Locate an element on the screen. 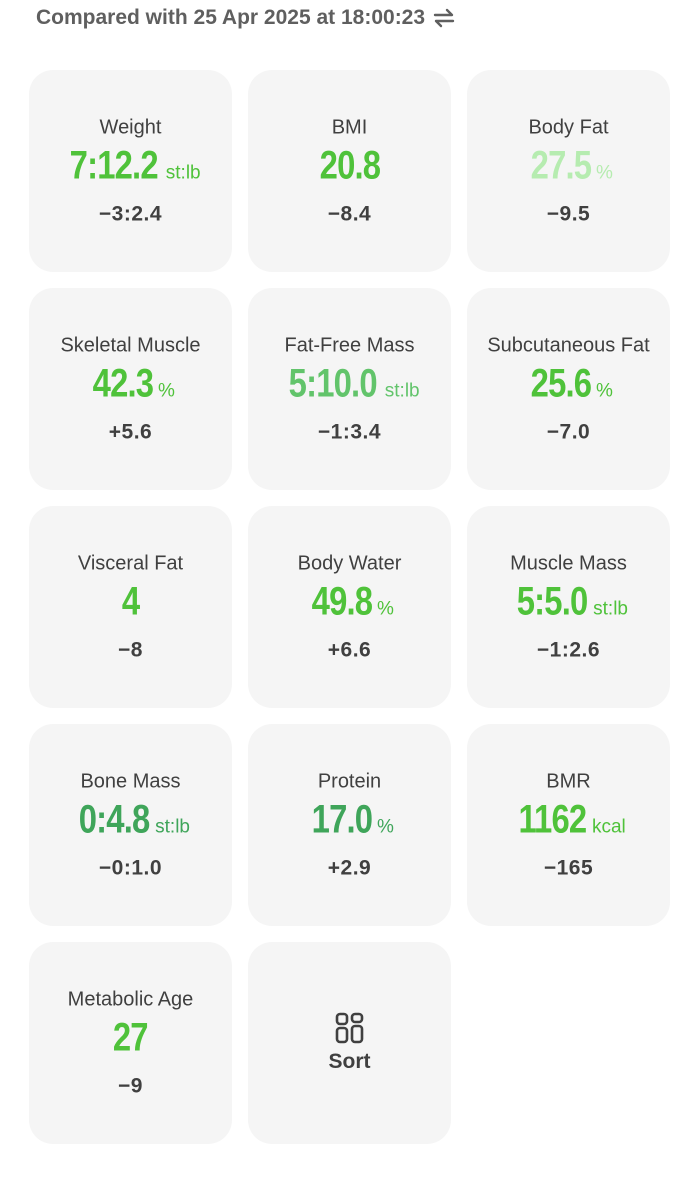  metric-value: 27.5 is located at coordinates (561, 165).